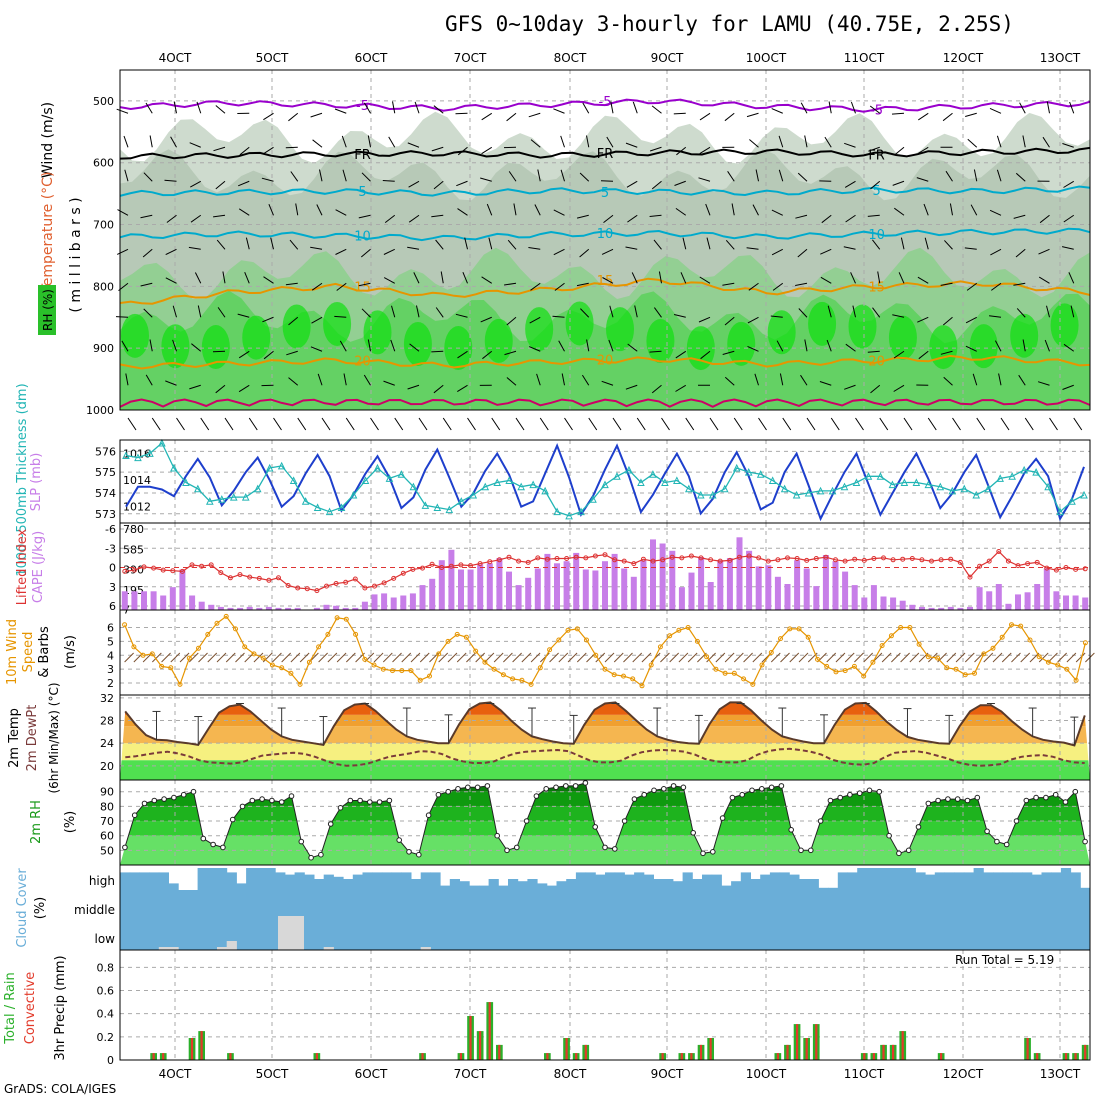  I want to click on cape-bar, so click(1018, 602).